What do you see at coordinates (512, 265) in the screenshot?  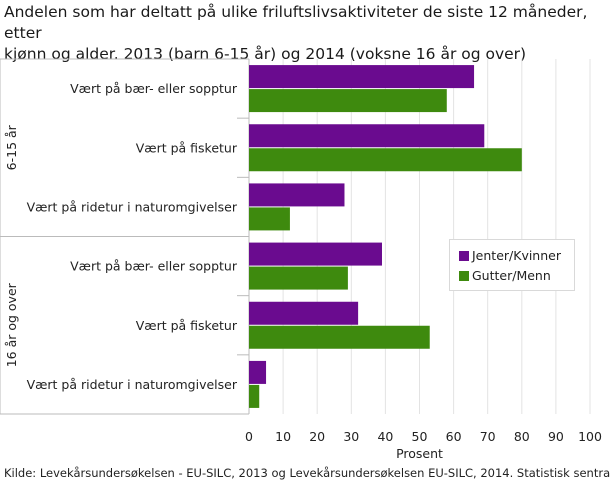 I see `legend: Jenter/Kvinner Gutter/Menn` at bounding box center [512, 265].